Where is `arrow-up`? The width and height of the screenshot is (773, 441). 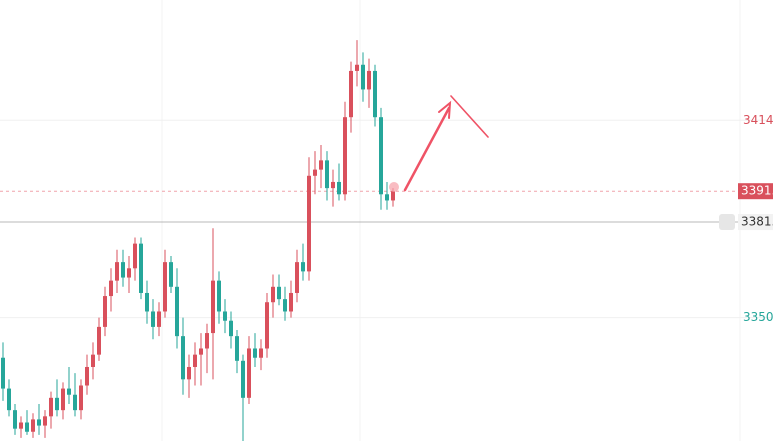 arrow-up is located at coordinates (427, 149).